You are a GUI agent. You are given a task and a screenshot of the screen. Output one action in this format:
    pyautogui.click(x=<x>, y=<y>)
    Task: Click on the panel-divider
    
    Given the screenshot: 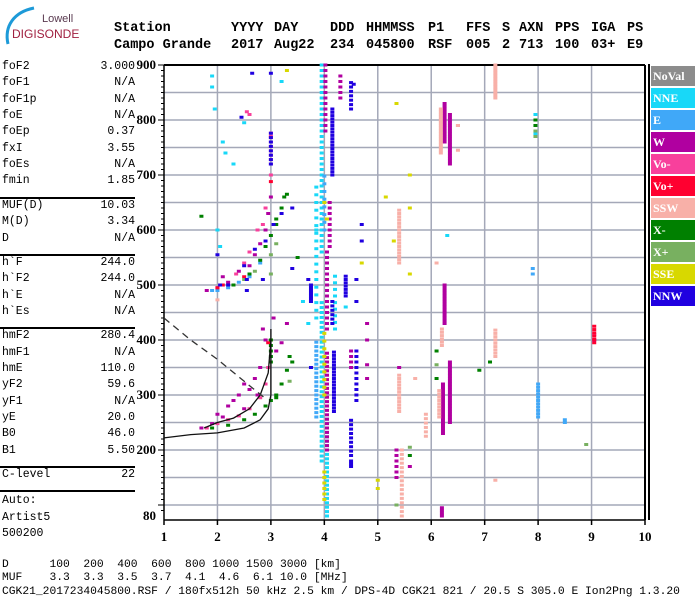 What is the action you would take?
    pyautogui.click(x=67, y=491)
    